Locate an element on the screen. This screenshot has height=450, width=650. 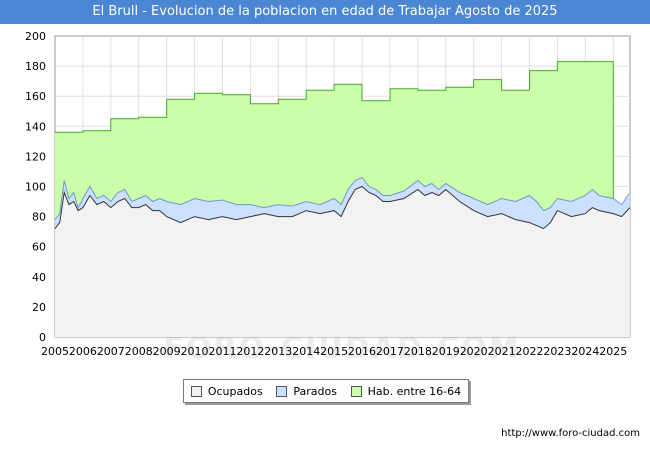
x-tick-label-2015: 2015 is located at coordinates (334, 351).